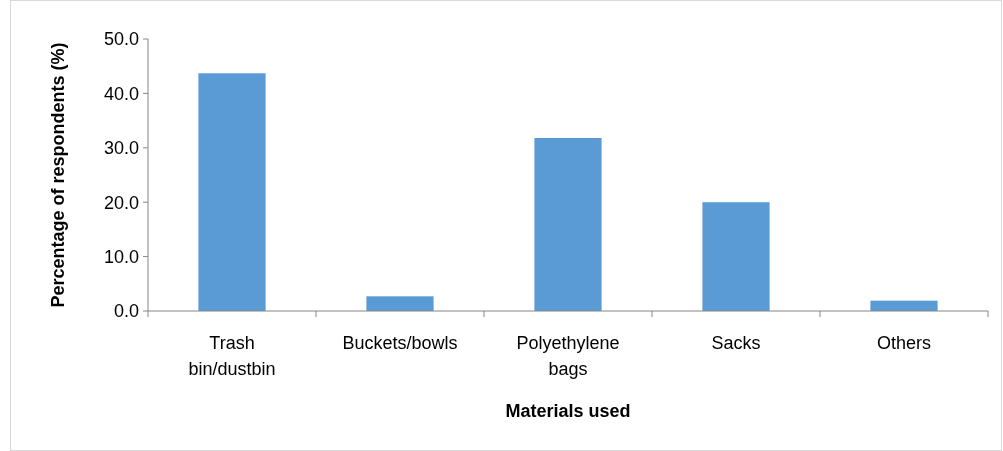 The width and height of the screenshot is (1003, 451). Describe the element at coordinates (121, 93) in the screenshot. I see `y-tick-label: 40.0` at that location.